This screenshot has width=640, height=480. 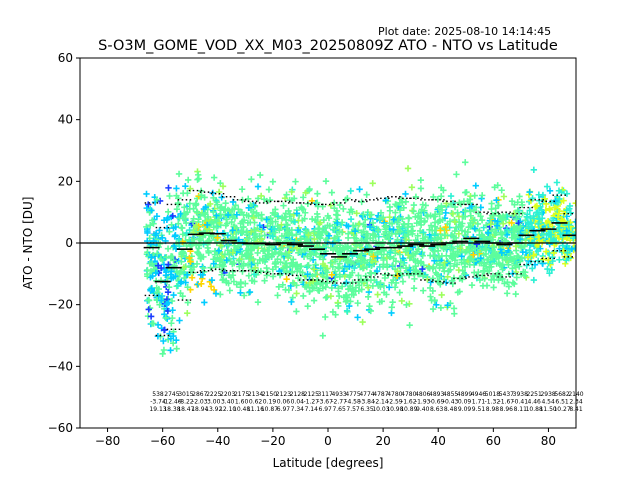 What do you see at coordinates (64, 243) in the screenshot?
I see `y-axis-ticks: −60 −40 −20 0 20 40 60` at bounding box center [64, 243].